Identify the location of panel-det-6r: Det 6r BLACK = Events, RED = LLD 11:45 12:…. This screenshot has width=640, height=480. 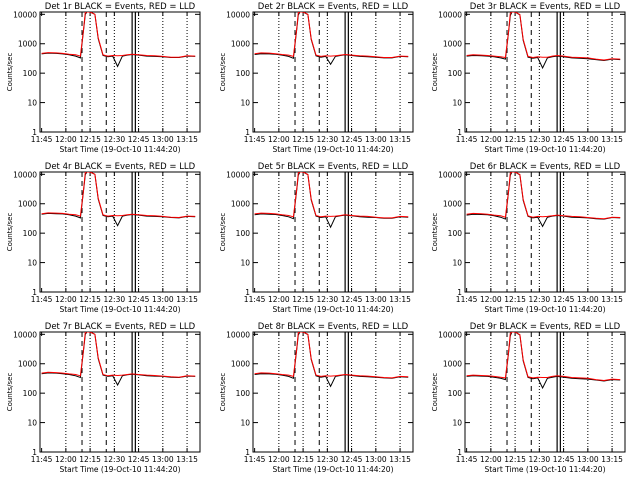
(528, 238).